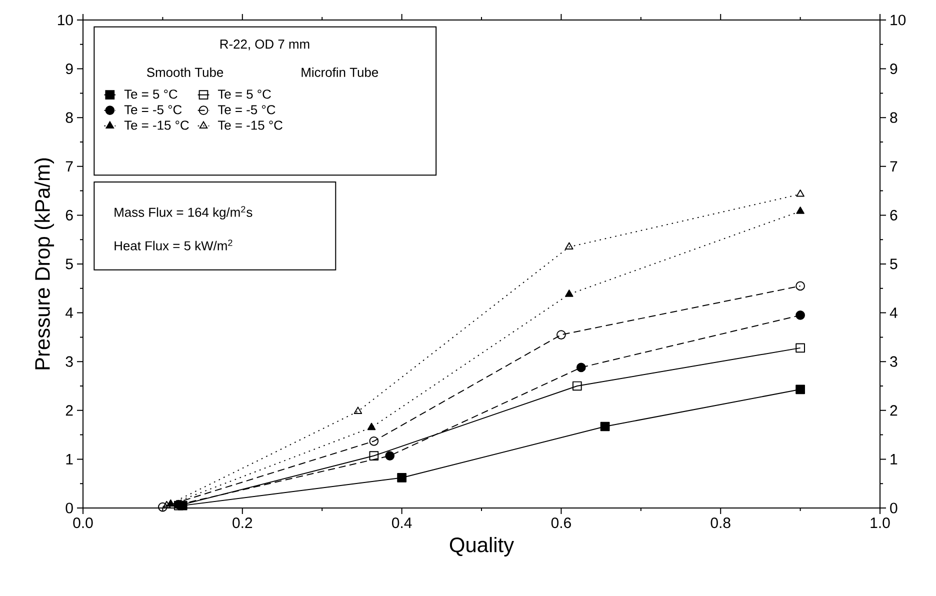 The height and width of the screenshot is (596, 936). I want to click on annotation: Microfin Tube, so click(340, 72).